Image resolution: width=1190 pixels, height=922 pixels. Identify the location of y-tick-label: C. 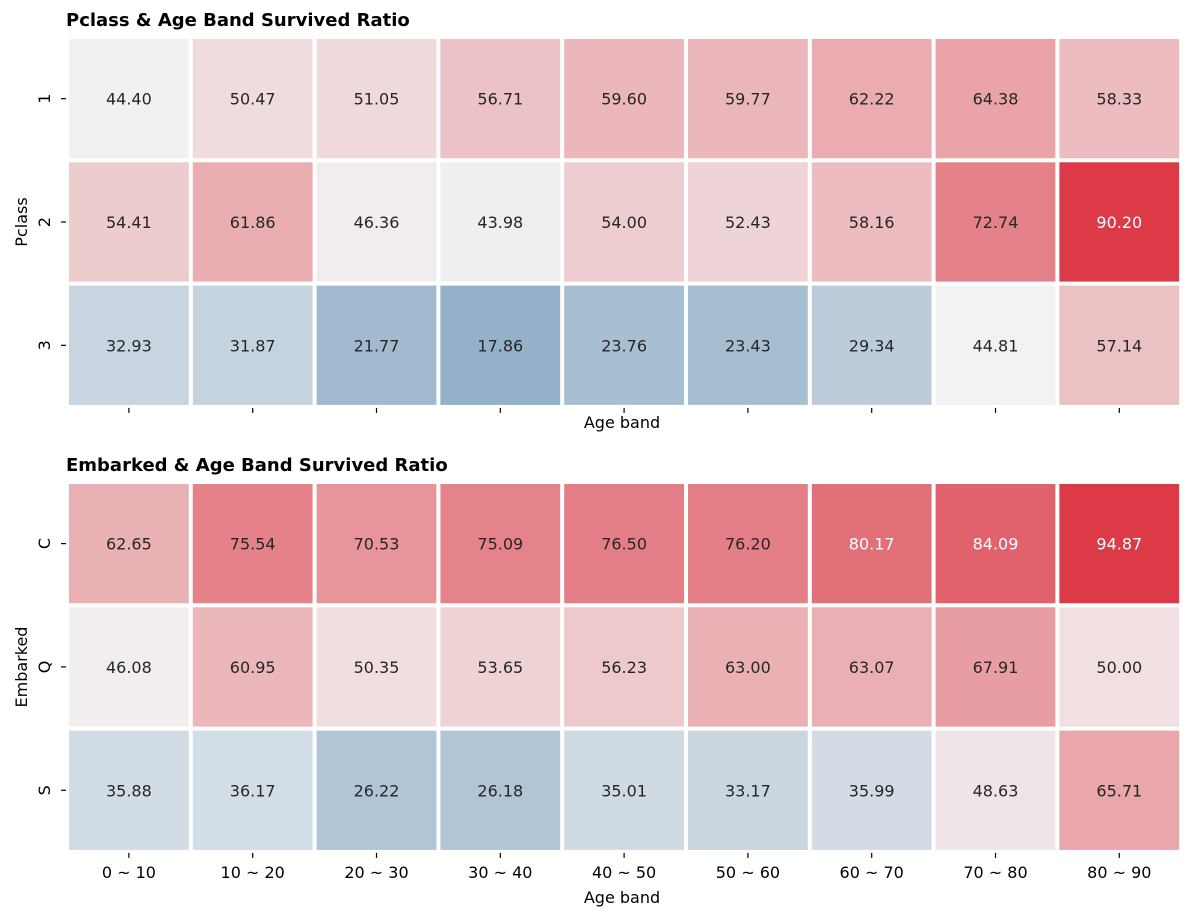
(44, 543).